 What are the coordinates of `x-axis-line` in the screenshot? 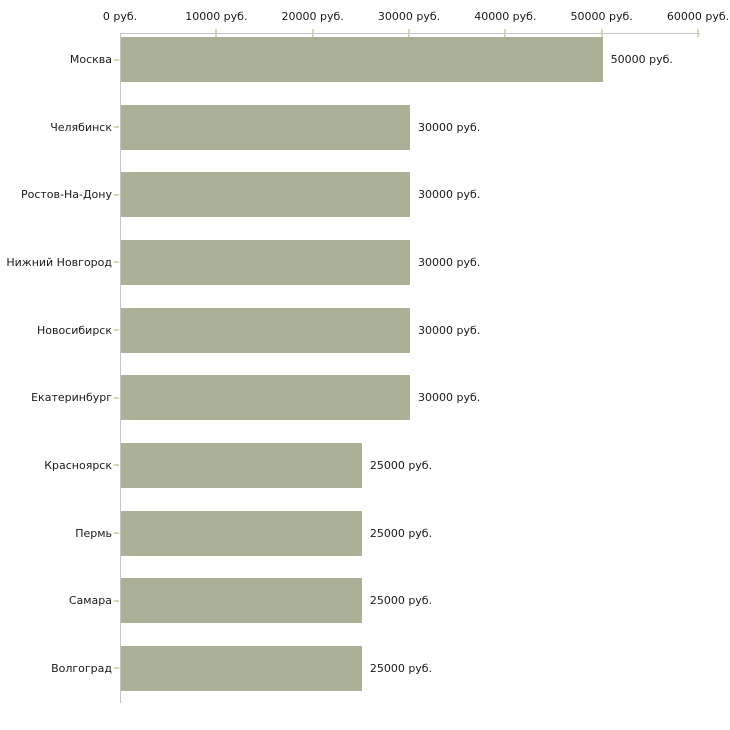 It's located at (410, 33).